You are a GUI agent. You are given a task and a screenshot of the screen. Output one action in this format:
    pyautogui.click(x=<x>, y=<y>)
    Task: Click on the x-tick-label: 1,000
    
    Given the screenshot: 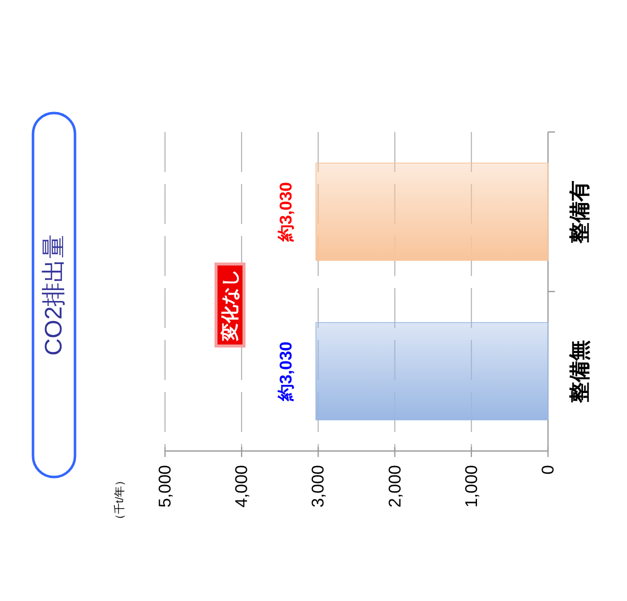 What is the action you would take?
    pyautogui.click(x=471, y=486)
    